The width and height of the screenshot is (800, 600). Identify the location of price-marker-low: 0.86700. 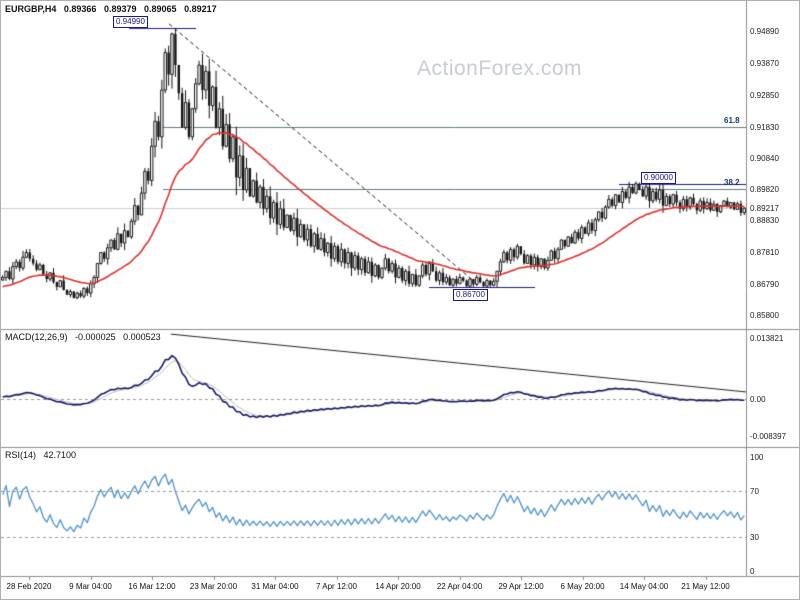
(470, 295).